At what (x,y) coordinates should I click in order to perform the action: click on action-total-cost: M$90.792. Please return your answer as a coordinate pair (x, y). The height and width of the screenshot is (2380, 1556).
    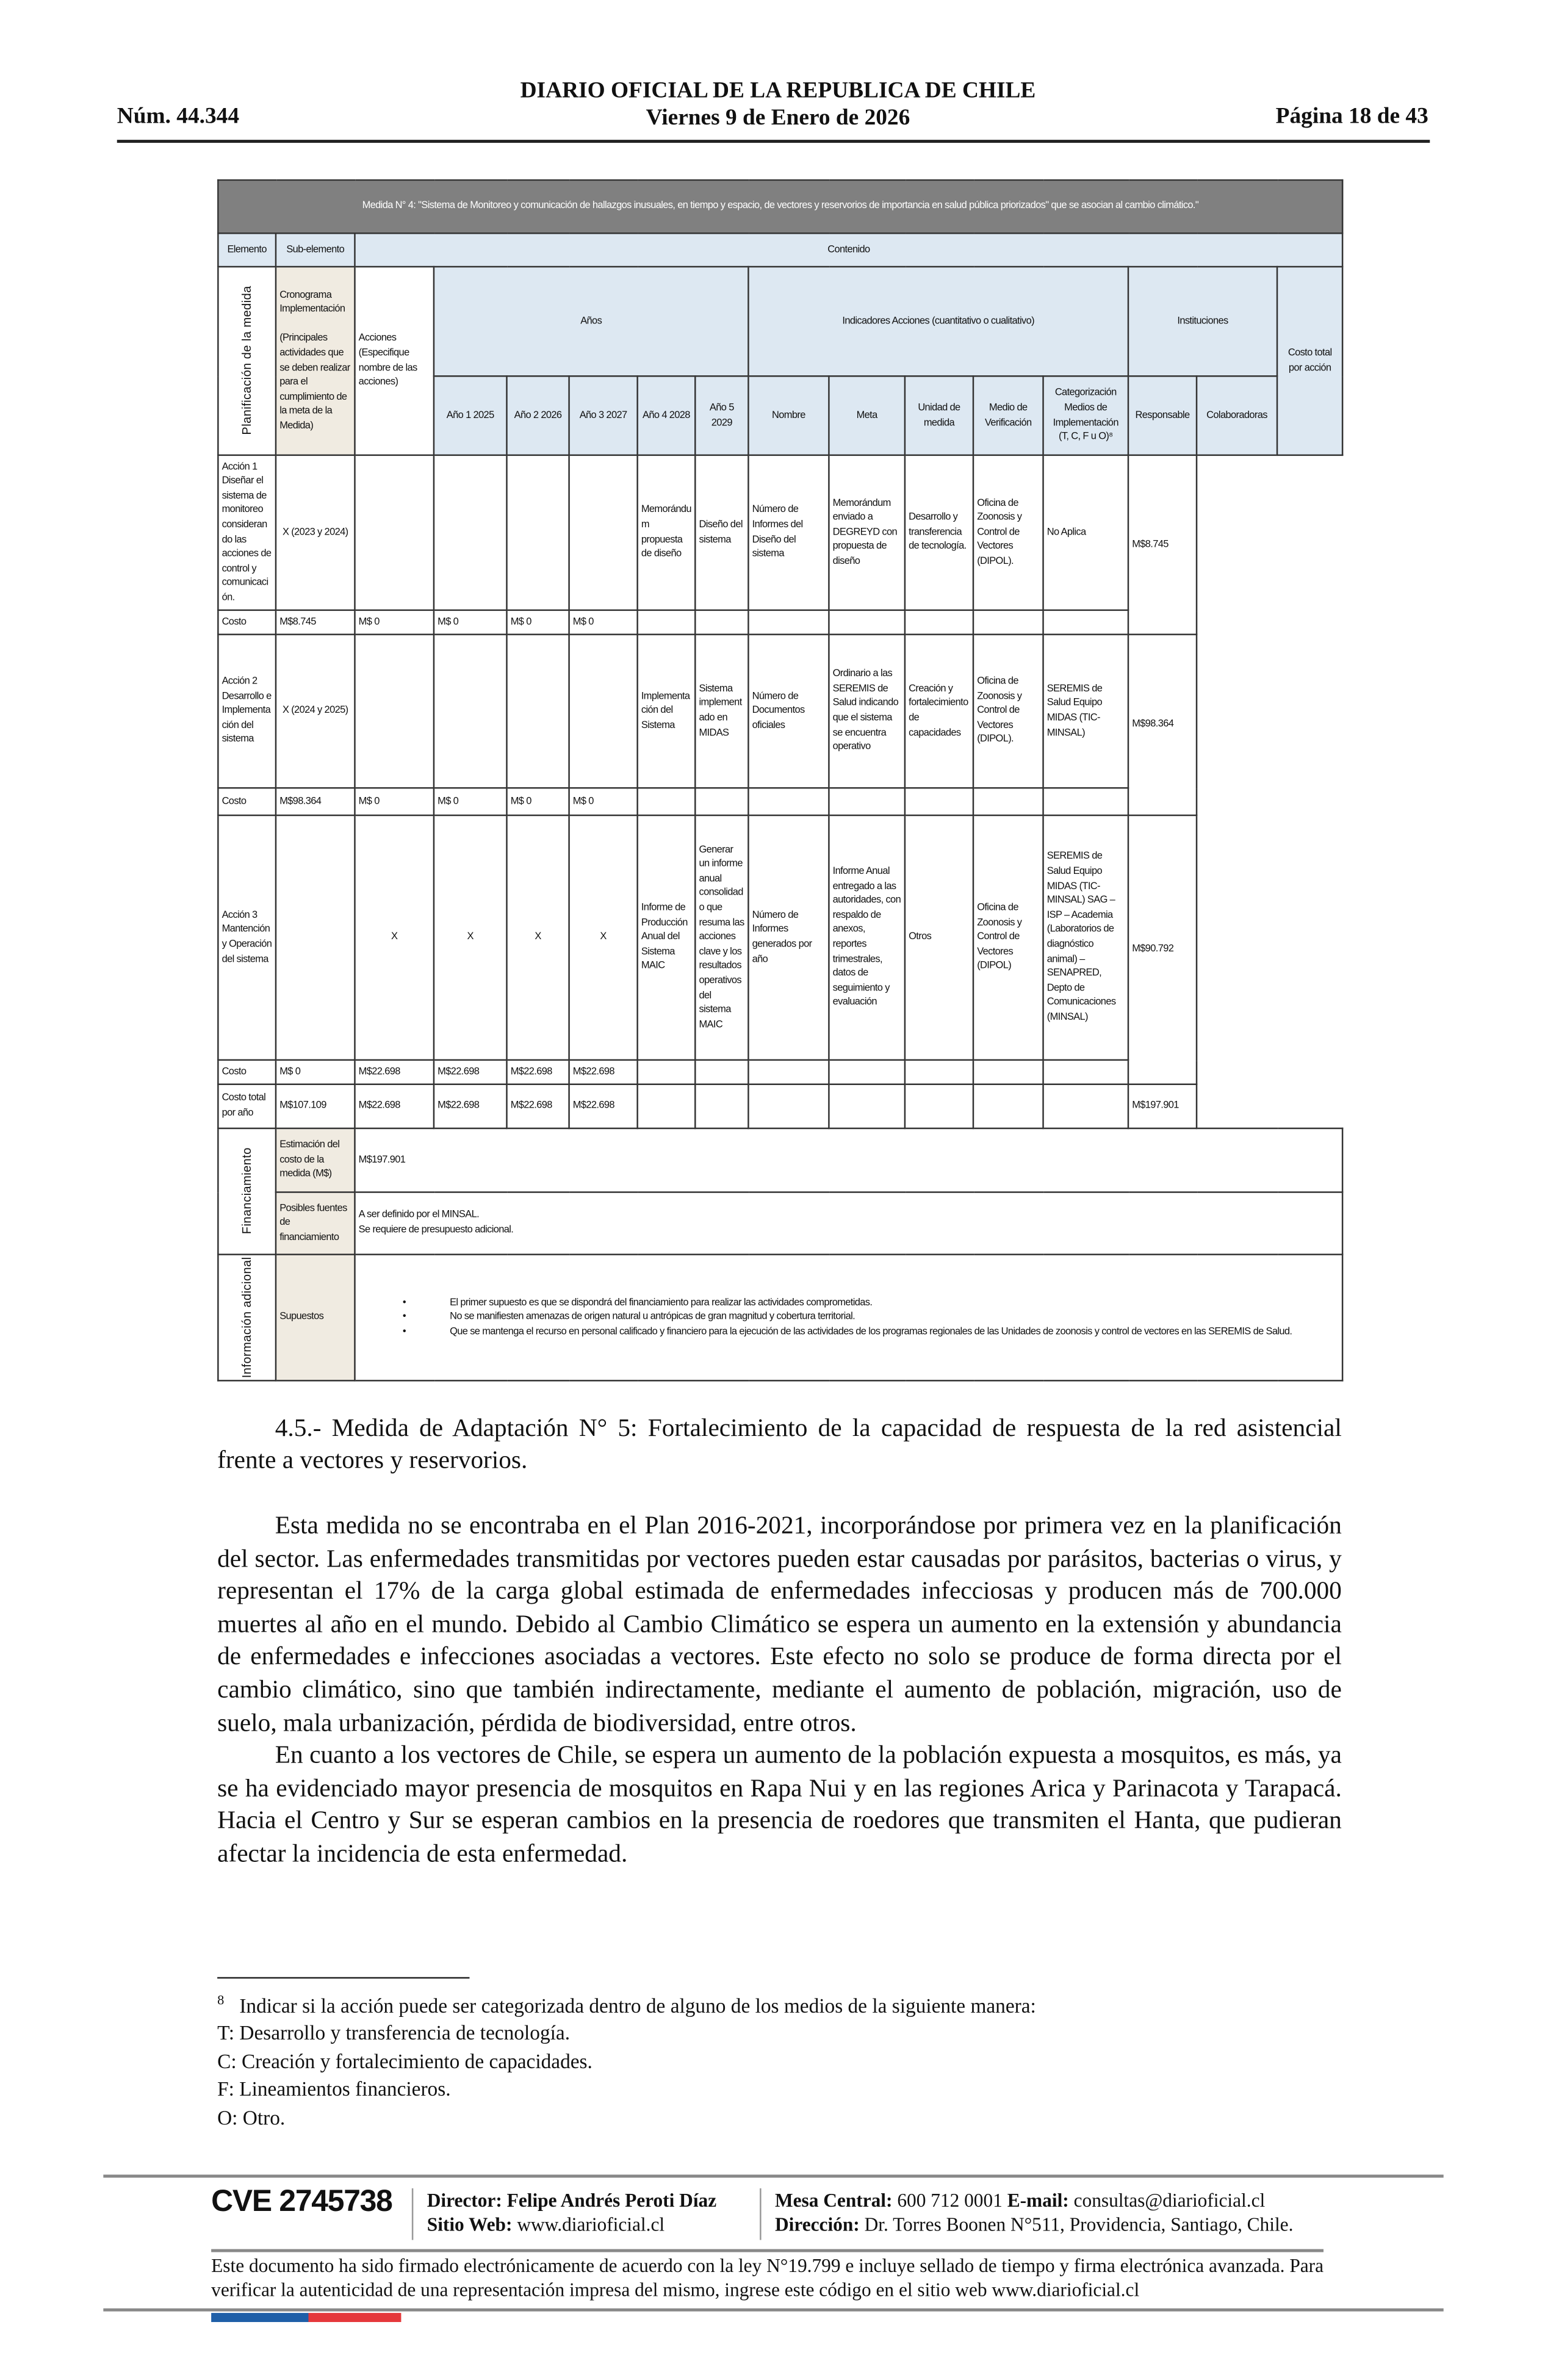
    Looking at the image, I should click on (1162, 950).